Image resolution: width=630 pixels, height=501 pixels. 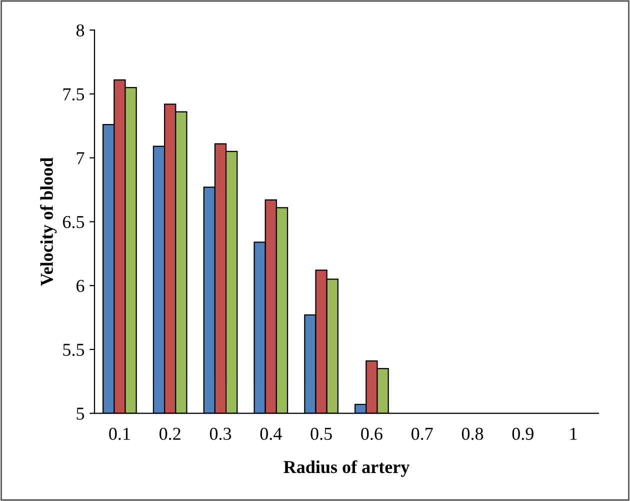 What do you see at coordinates (422, 434) in the screenshot?
I see `x-tick-label: 0.7` at bounding box center [422, 434].